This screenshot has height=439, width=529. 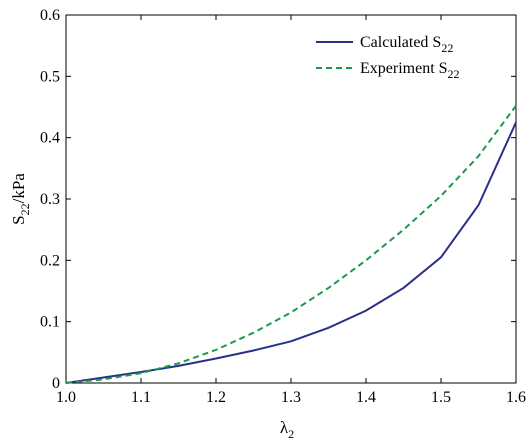 What do you see at coordinates (516, 397) in the screenshot?
I see `x-tick-label: 1.6` at bounding box center [516, 397].